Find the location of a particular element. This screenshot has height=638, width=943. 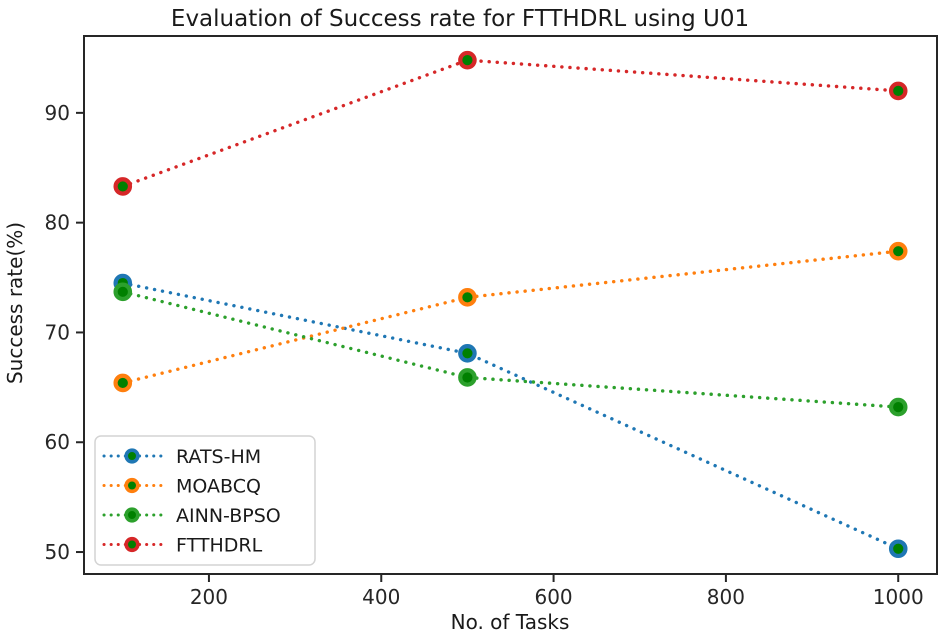

y-tick-label: 70 is located at coordinates (57, 332).